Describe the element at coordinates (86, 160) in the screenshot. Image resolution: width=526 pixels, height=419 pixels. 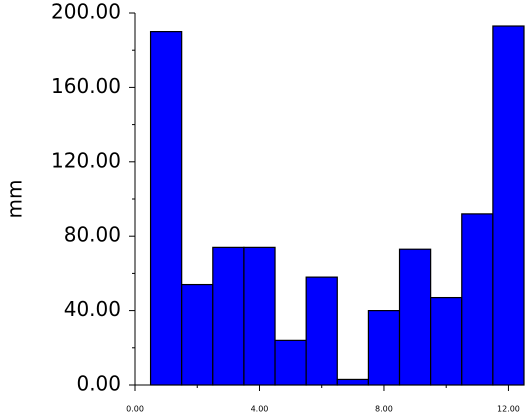
I see `y-tick-label: 120.00` at that location.